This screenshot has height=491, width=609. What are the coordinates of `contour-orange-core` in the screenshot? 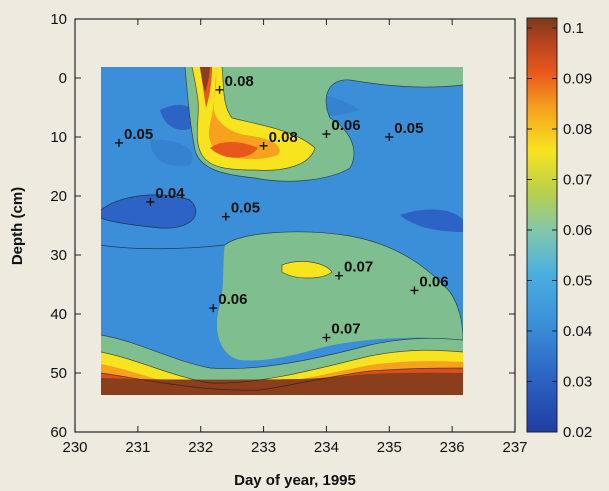 It's located at (238, 113).